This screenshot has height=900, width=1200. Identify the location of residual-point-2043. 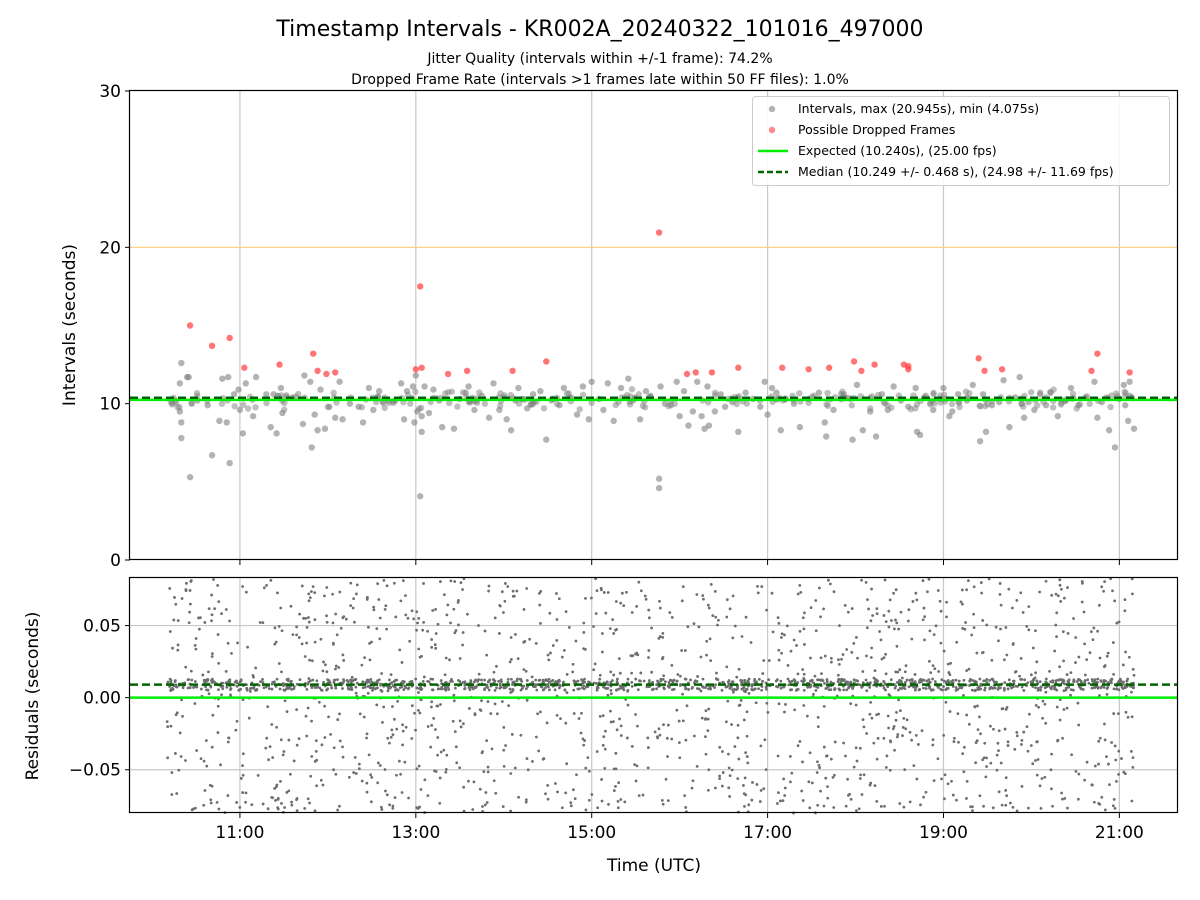
(994, 682).